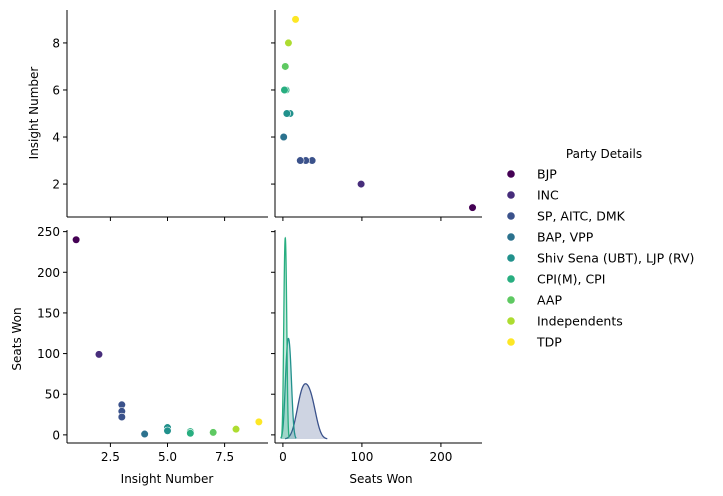  I want to click on y-axis-label-top: Insight Number, so click(34, 113).